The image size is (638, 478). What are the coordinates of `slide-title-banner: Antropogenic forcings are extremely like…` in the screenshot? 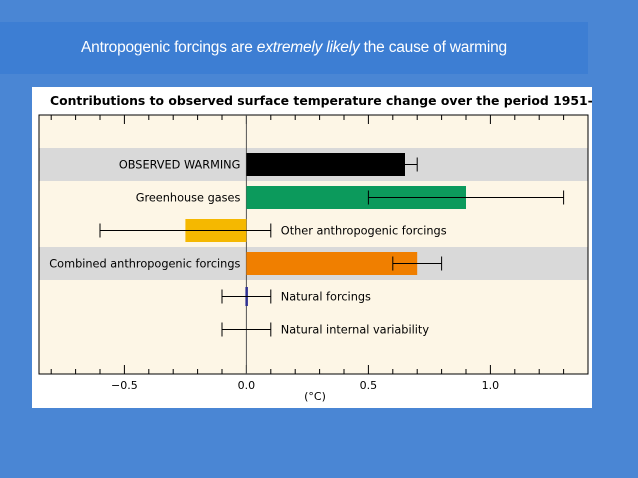 It's located at (294, 48).